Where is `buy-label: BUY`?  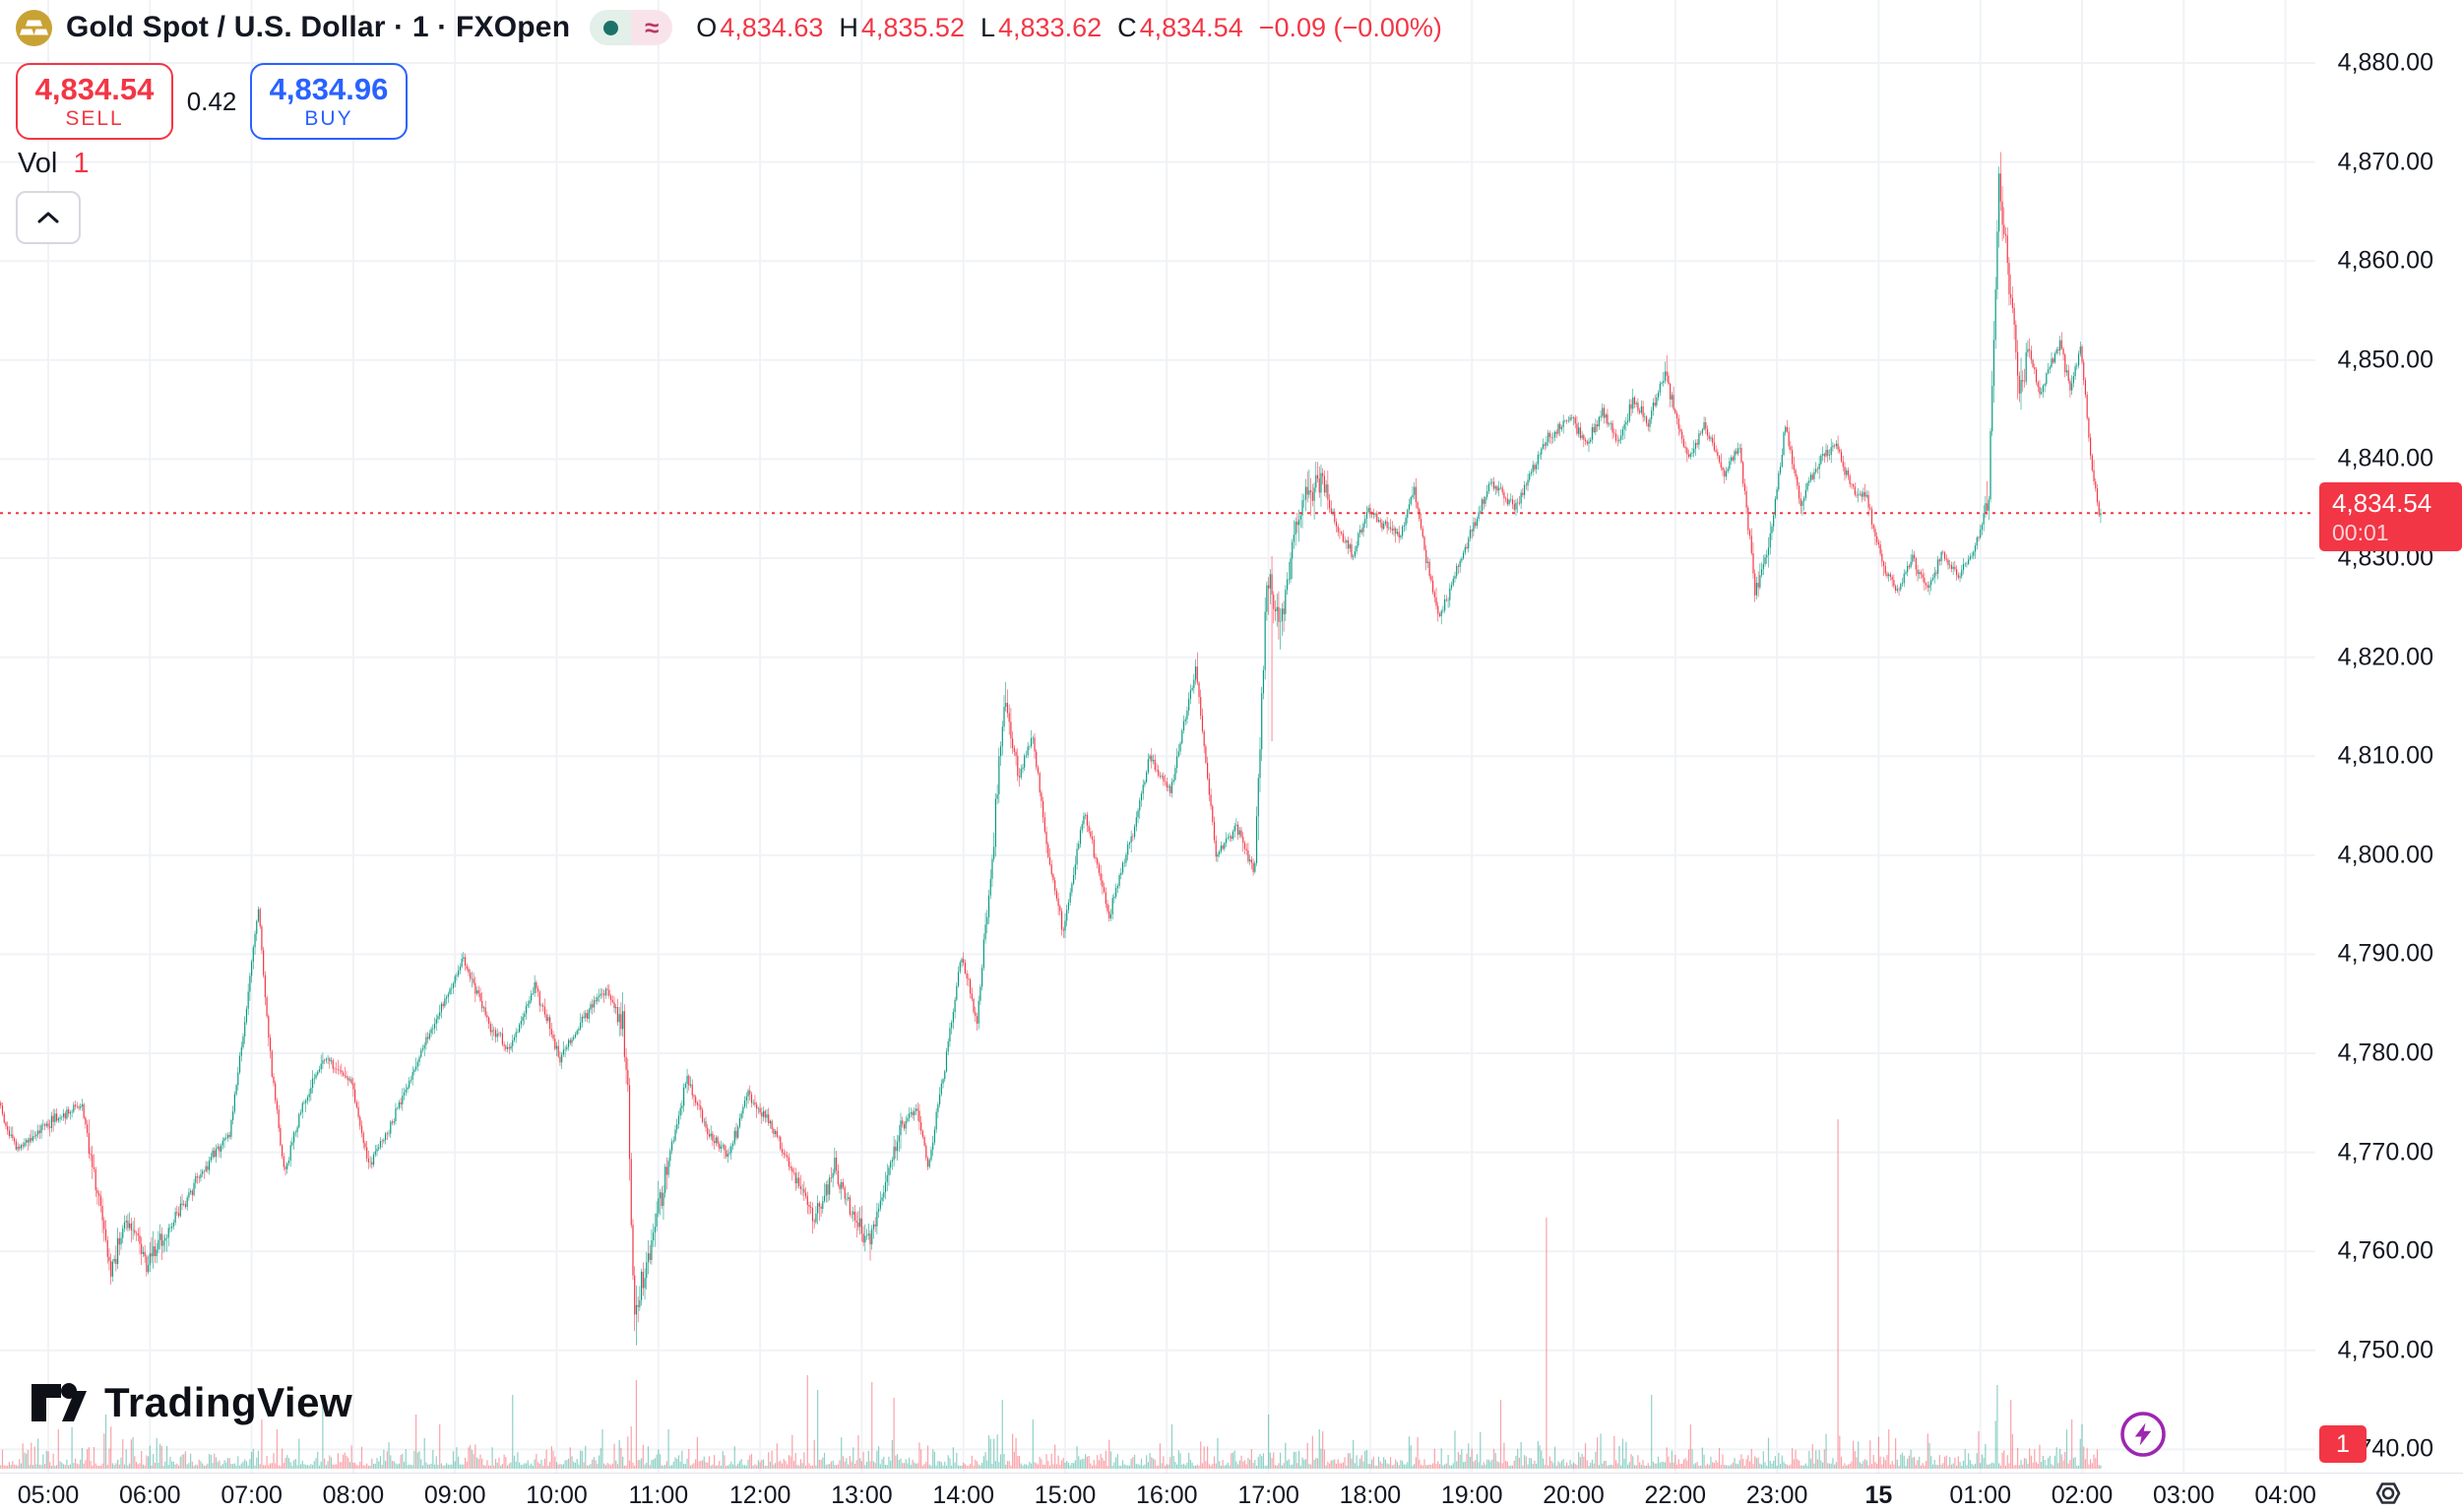 buy-label: BUY is located at coordinates (328, 118).